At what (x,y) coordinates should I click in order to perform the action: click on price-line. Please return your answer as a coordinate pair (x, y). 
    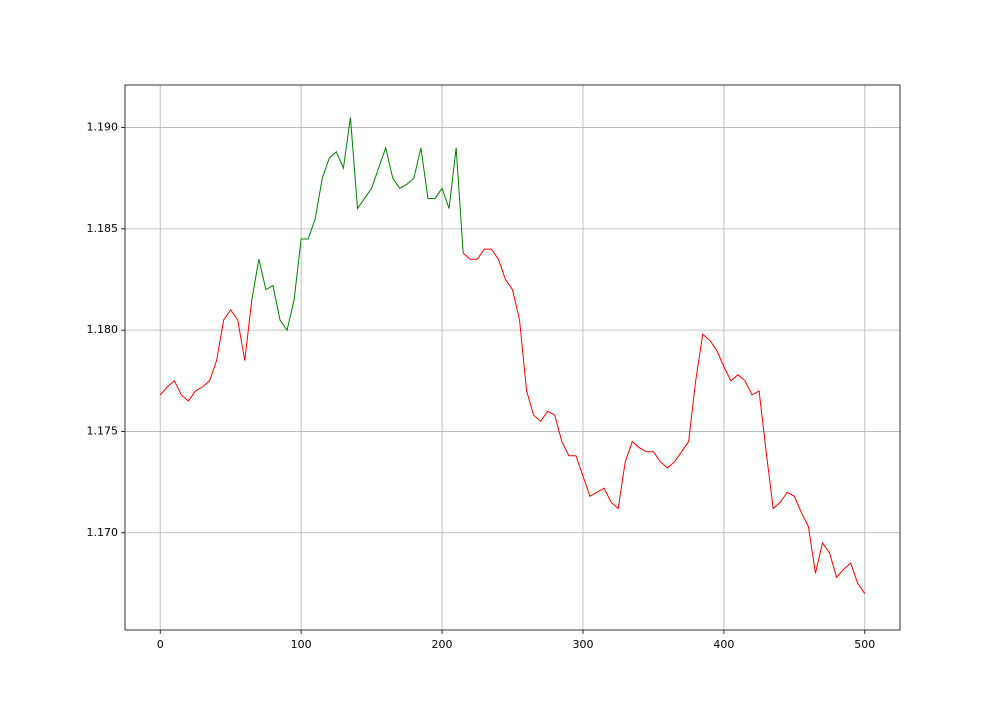
    Looking at the image, I should click on (357, 224).